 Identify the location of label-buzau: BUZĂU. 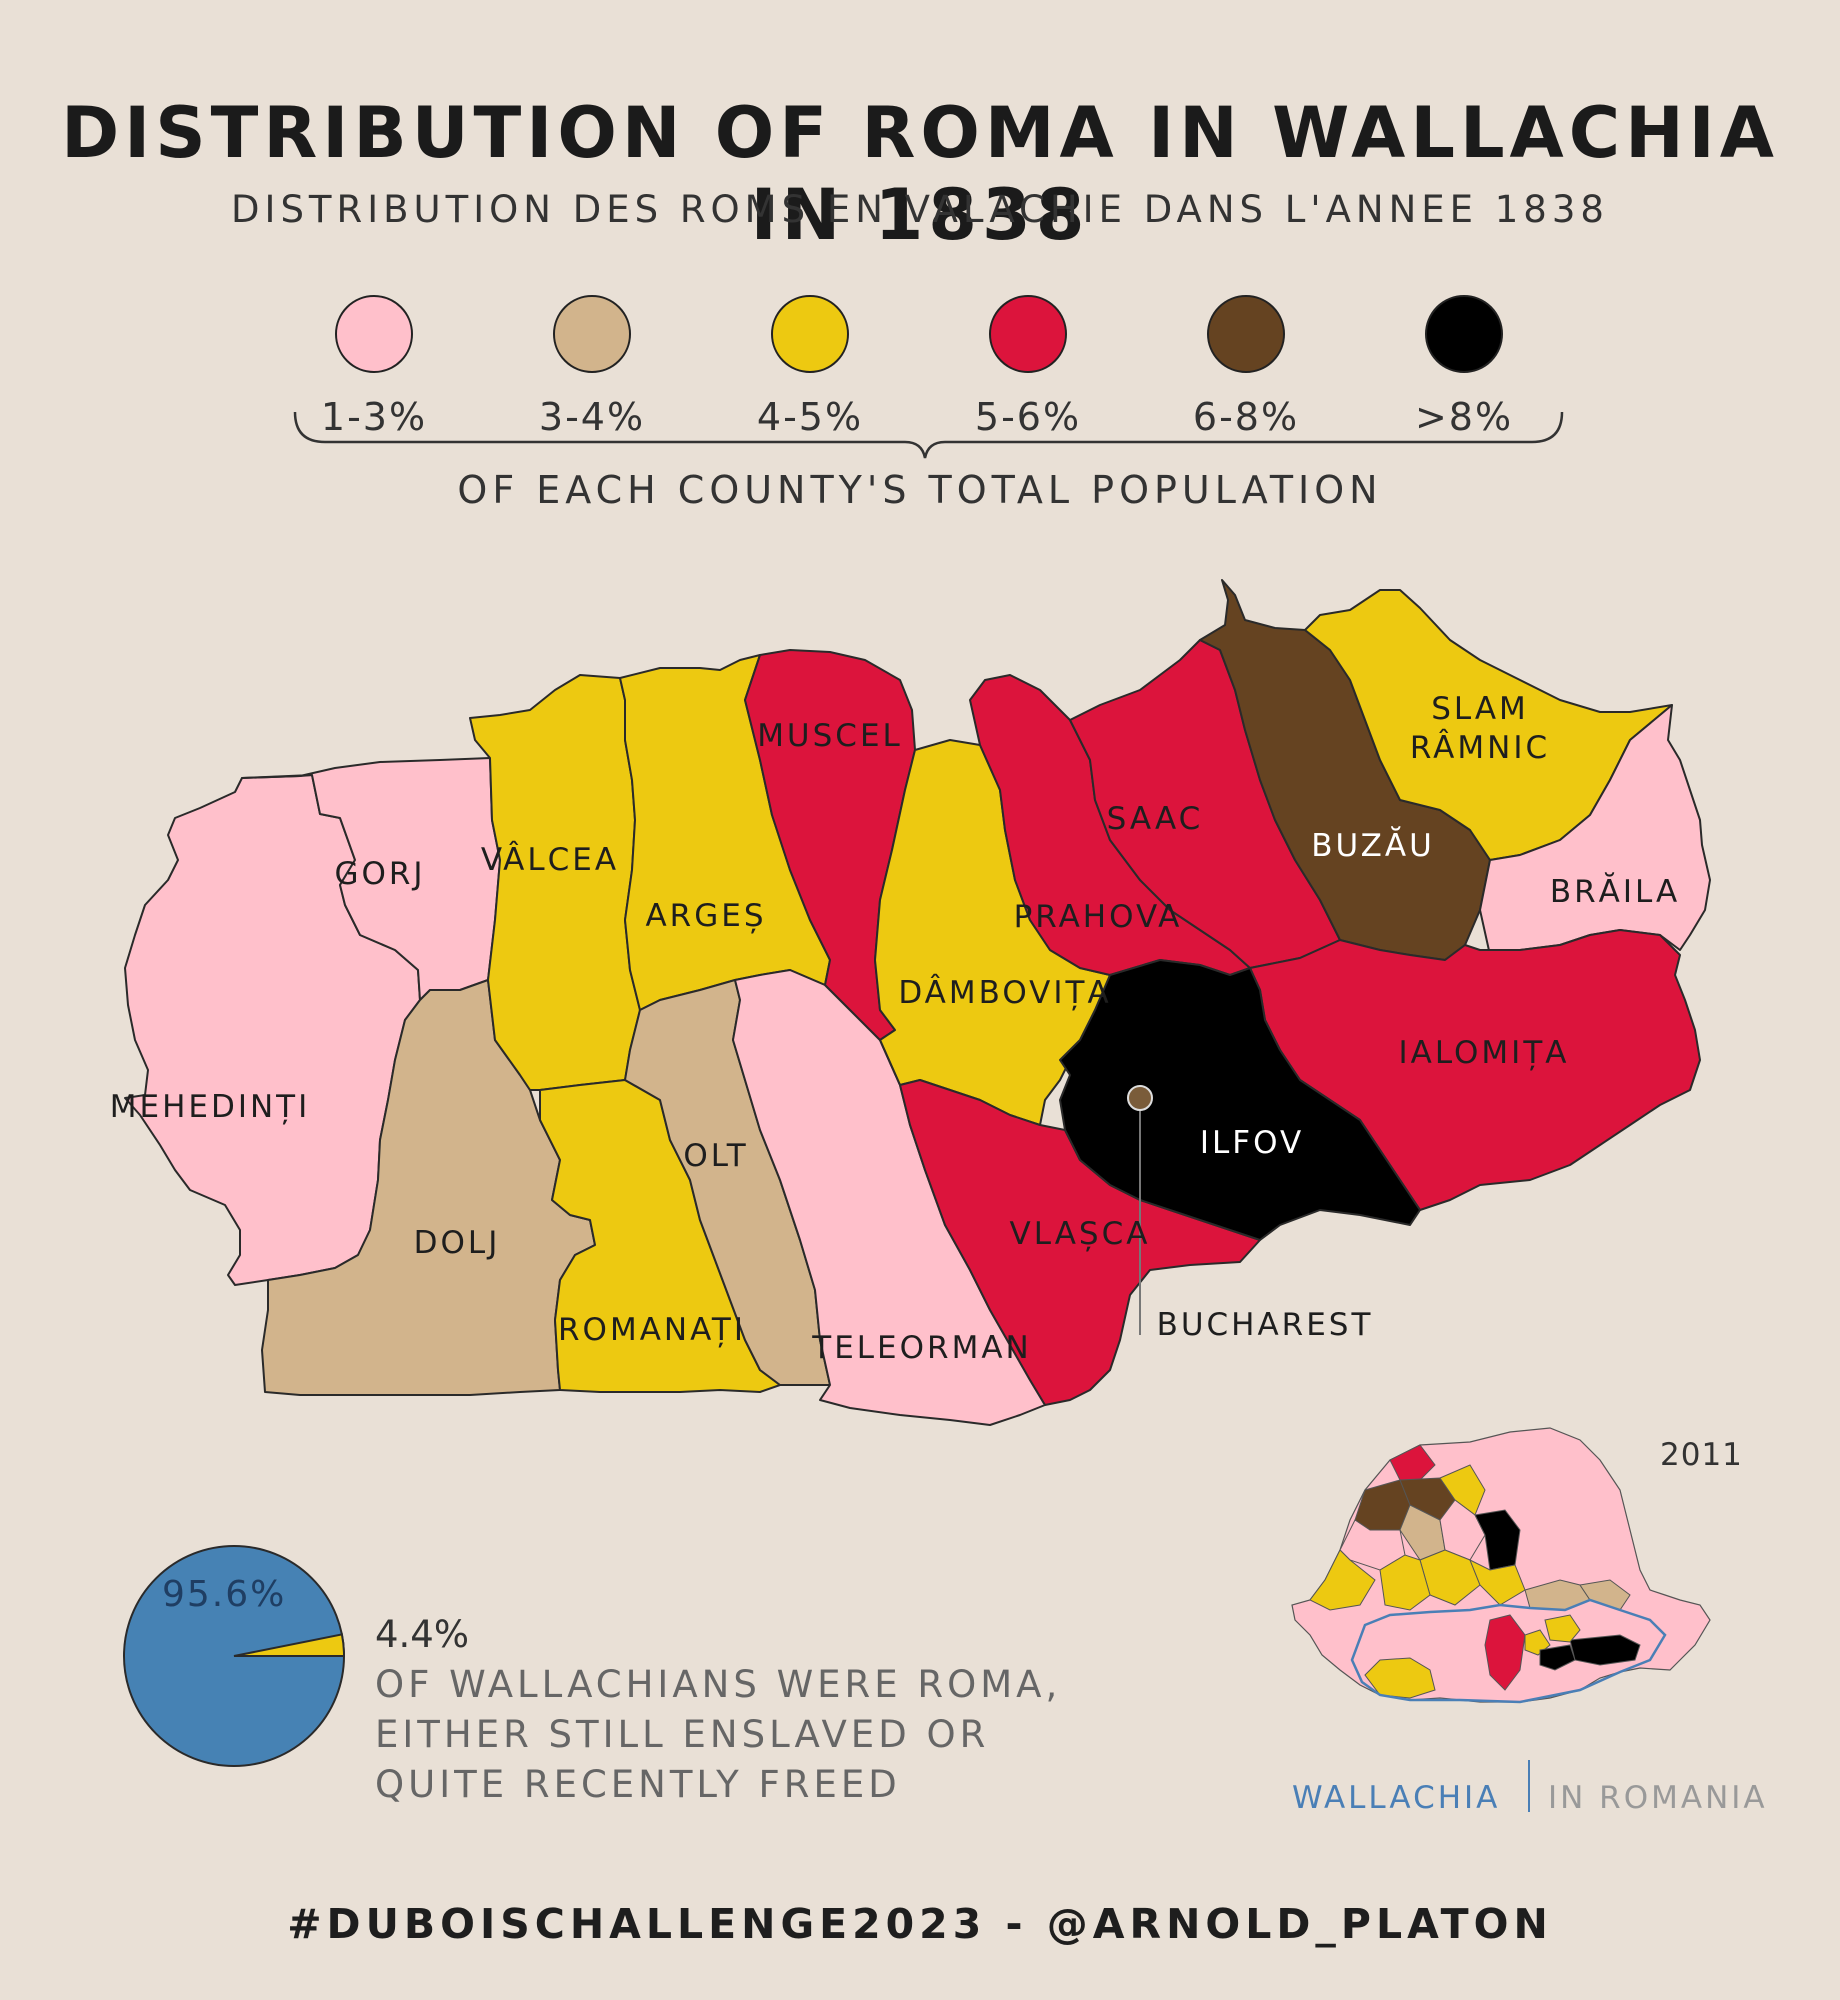
(1373, 845).